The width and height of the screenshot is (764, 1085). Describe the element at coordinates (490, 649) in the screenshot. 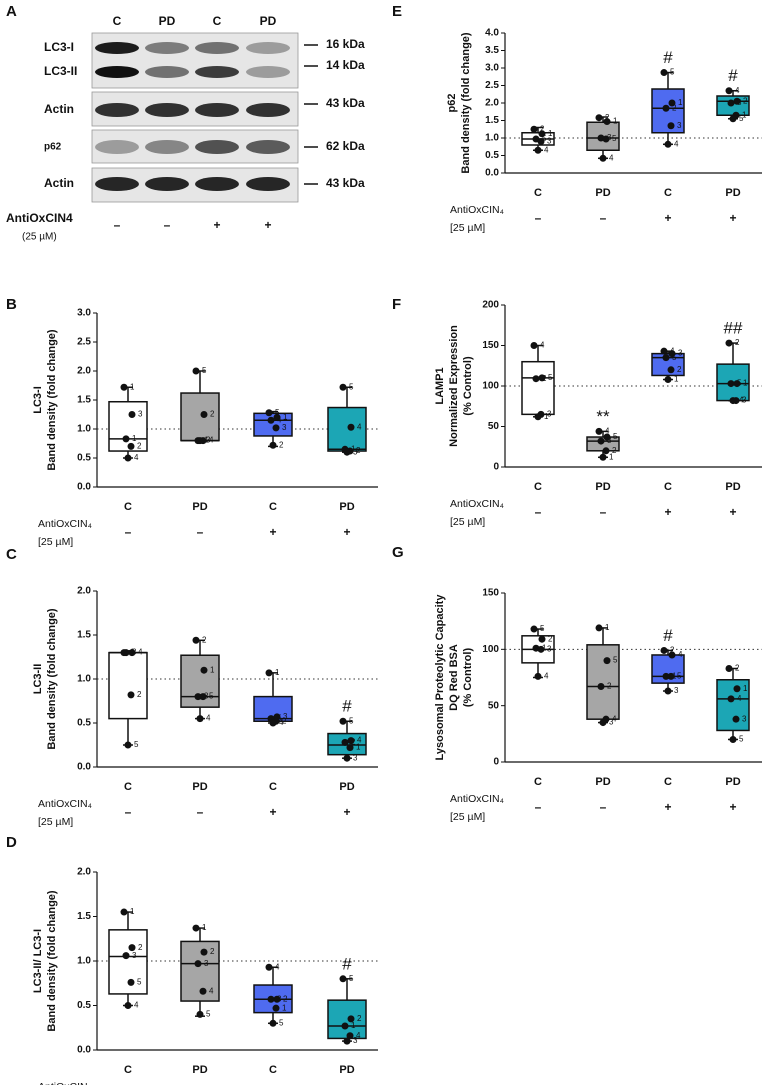

I see `y-tick-label: 100` at that location.